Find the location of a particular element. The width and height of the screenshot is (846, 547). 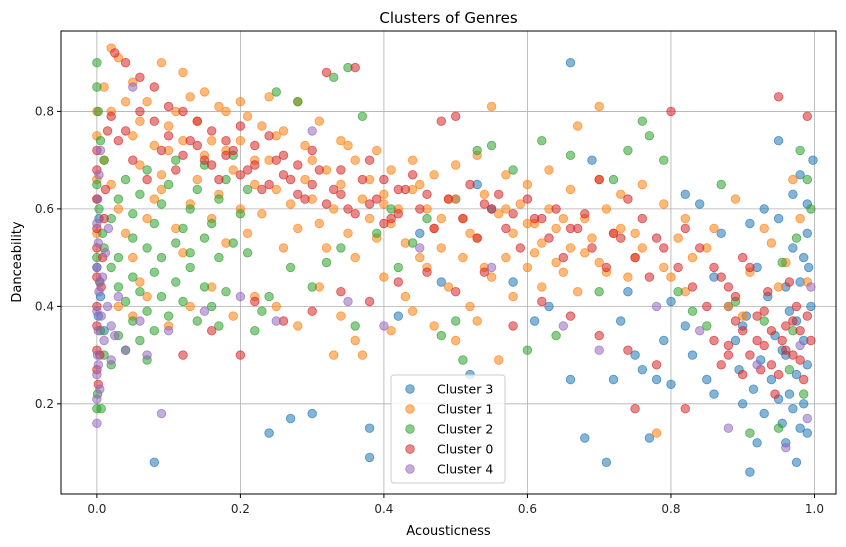

y-tick-label: 0.4 is located at coordinates (44, 306).